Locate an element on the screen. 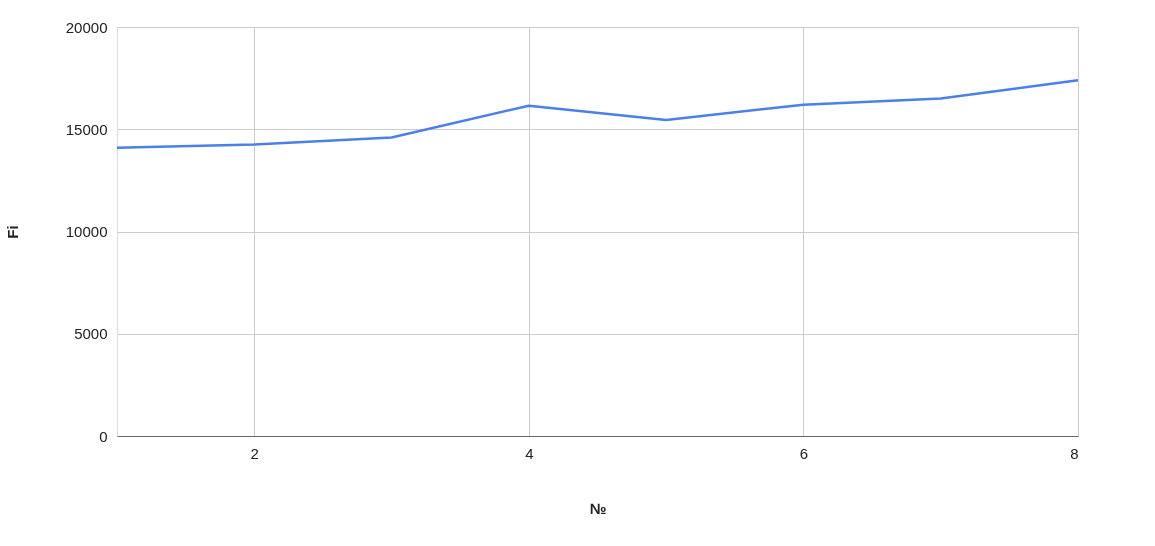 The height and width of the screenshot is (546, 1155). y-tick-label: 5000 is located at coordinates (91, 334).